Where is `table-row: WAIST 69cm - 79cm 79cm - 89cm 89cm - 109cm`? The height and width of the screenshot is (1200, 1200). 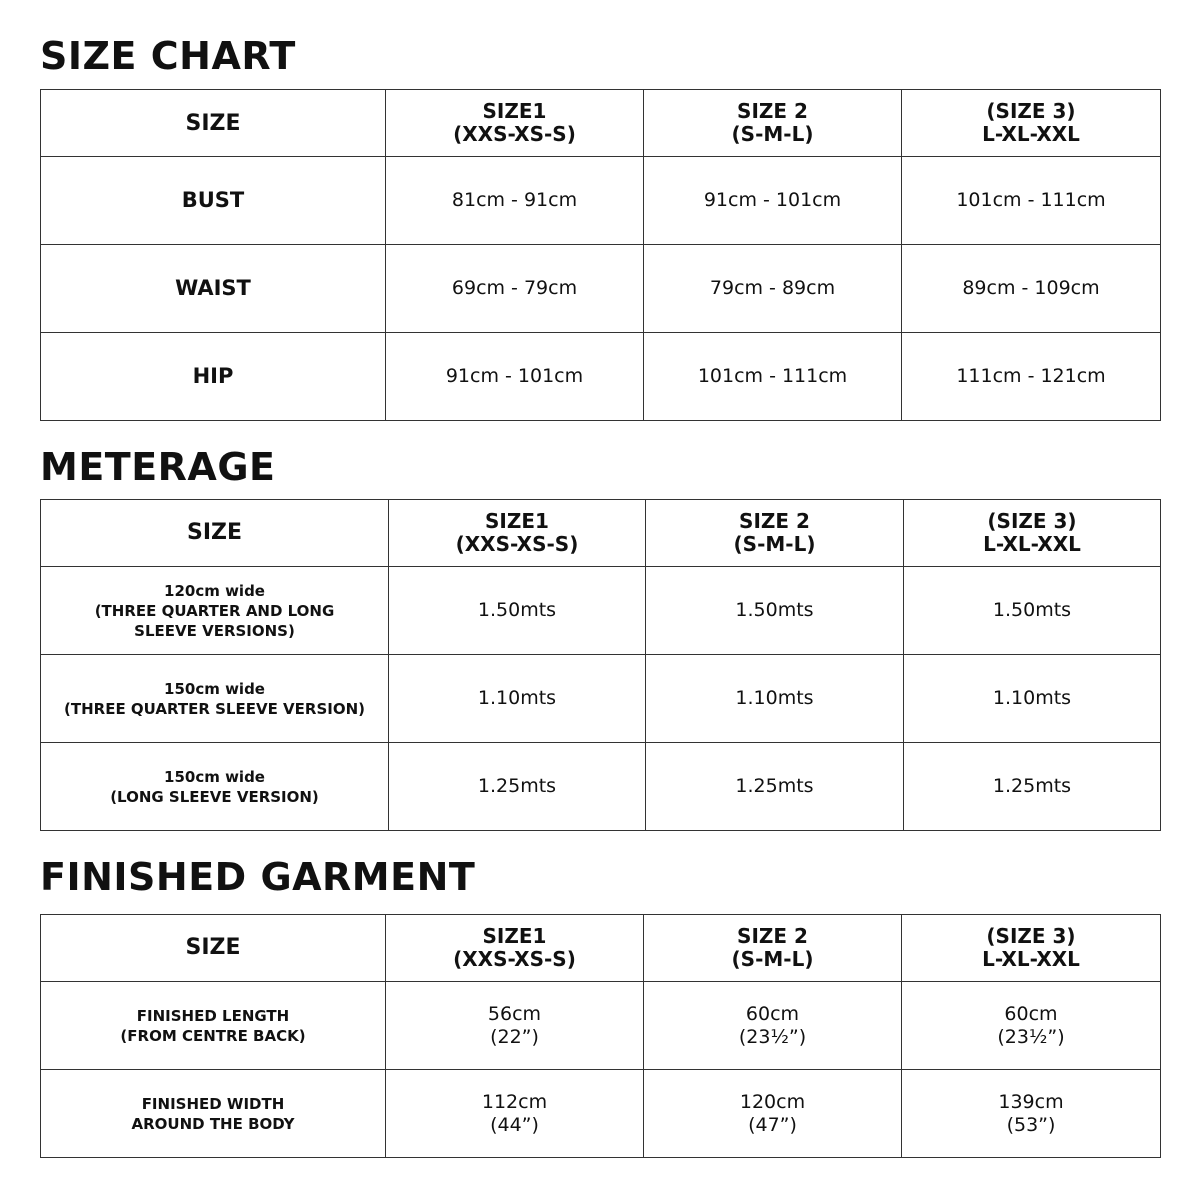 table-row: WAIST 69cm - 79cm 79cm - 89cm 89cm - 109cm is located at coordinates (600, 288).